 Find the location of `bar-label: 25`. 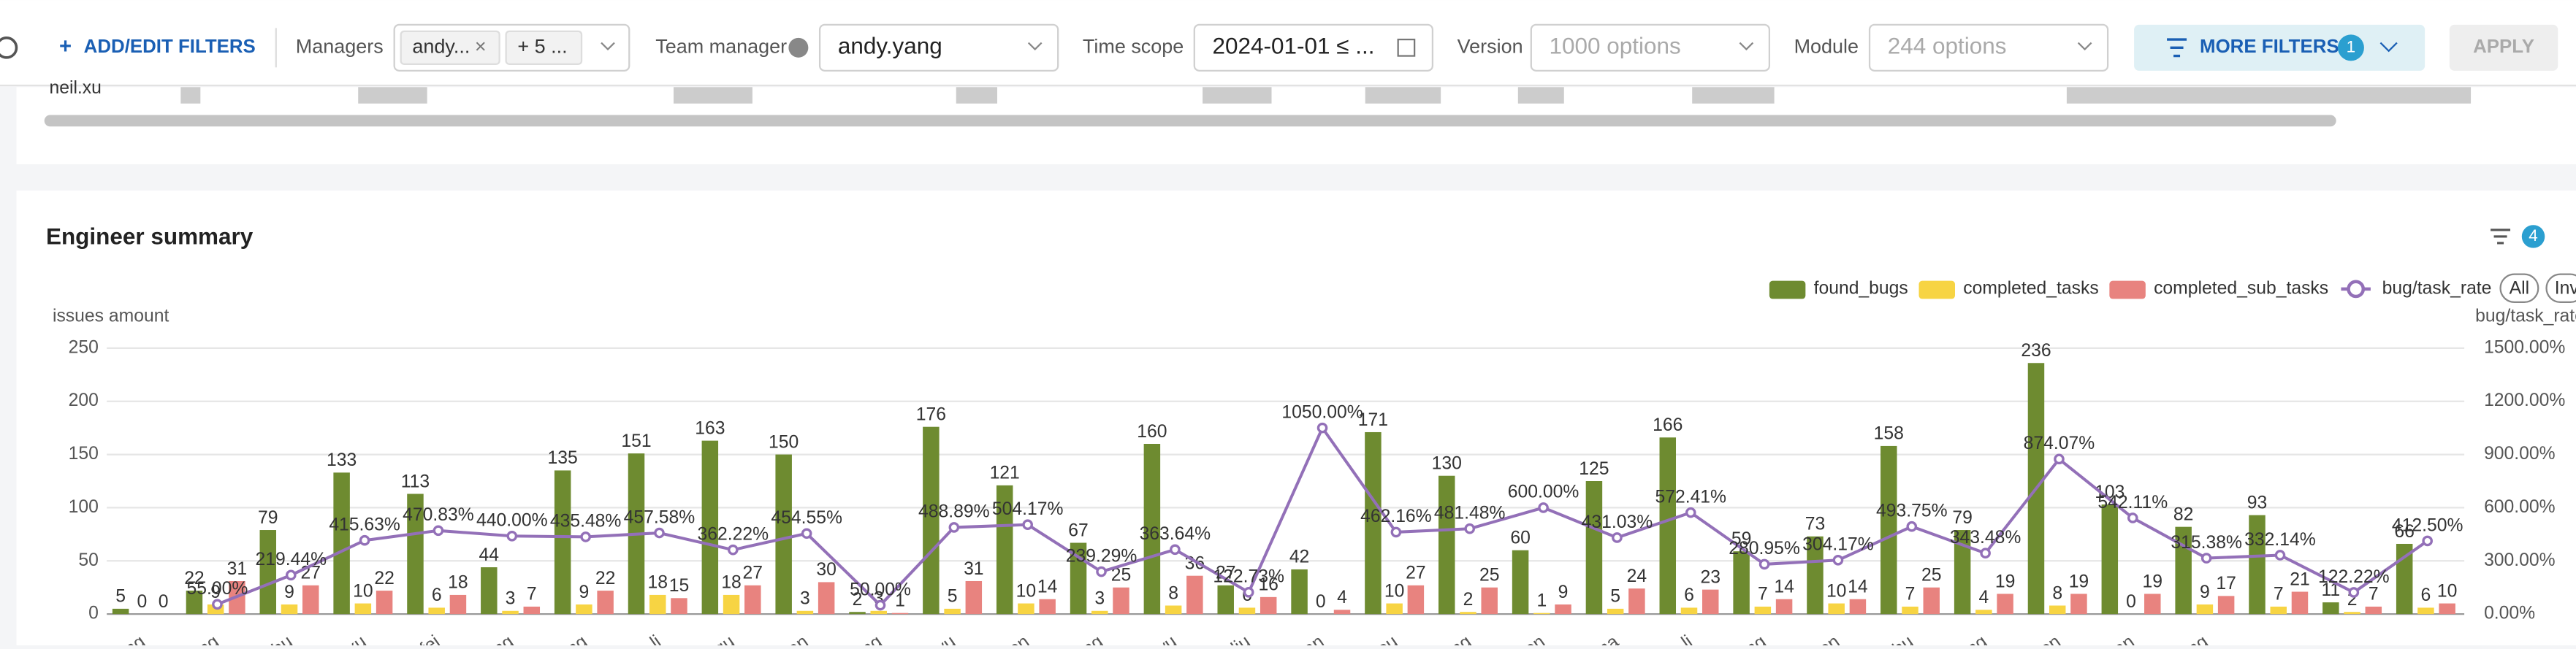

bar-label: 25 is located at coordinates (1490, 575).